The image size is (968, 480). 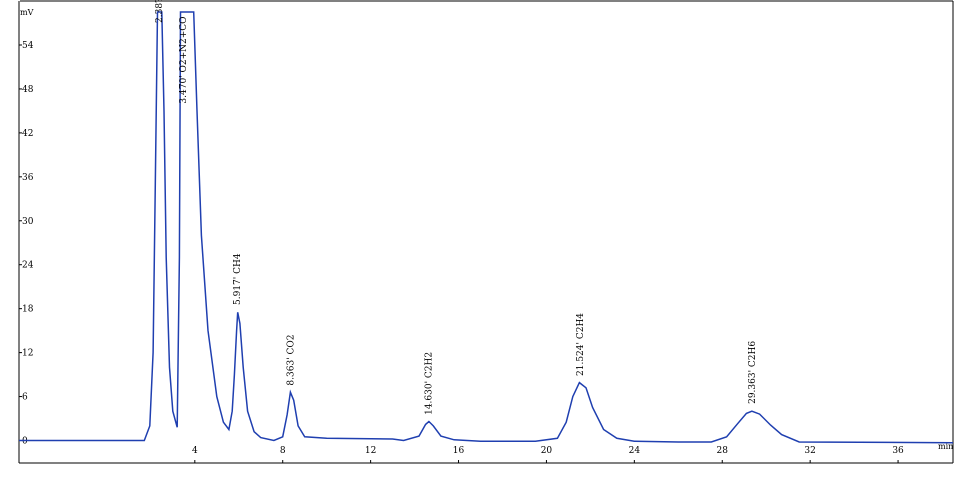 What do you see at coordinates (184, 59) in the screenshot?
I see `peak-label: 3.470' O2+N2+CO` at bounding box center [184, 59].